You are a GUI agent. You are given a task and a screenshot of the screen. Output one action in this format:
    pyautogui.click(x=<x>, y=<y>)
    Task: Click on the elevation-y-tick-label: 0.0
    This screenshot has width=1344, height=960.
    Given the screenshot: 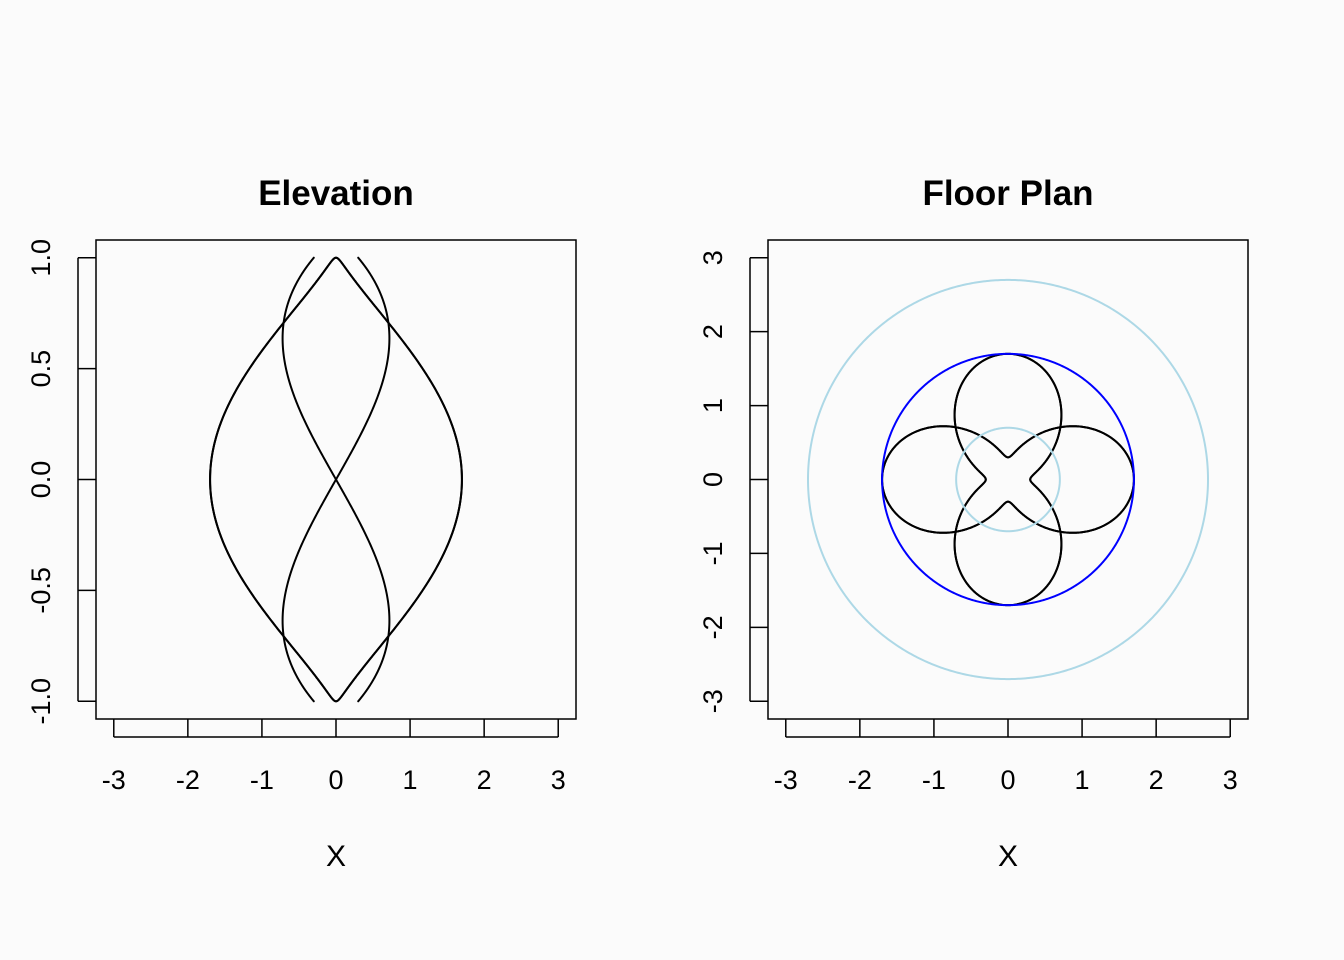 What is the action you would take?
    pyautogui.click(x=41, y=480)
    